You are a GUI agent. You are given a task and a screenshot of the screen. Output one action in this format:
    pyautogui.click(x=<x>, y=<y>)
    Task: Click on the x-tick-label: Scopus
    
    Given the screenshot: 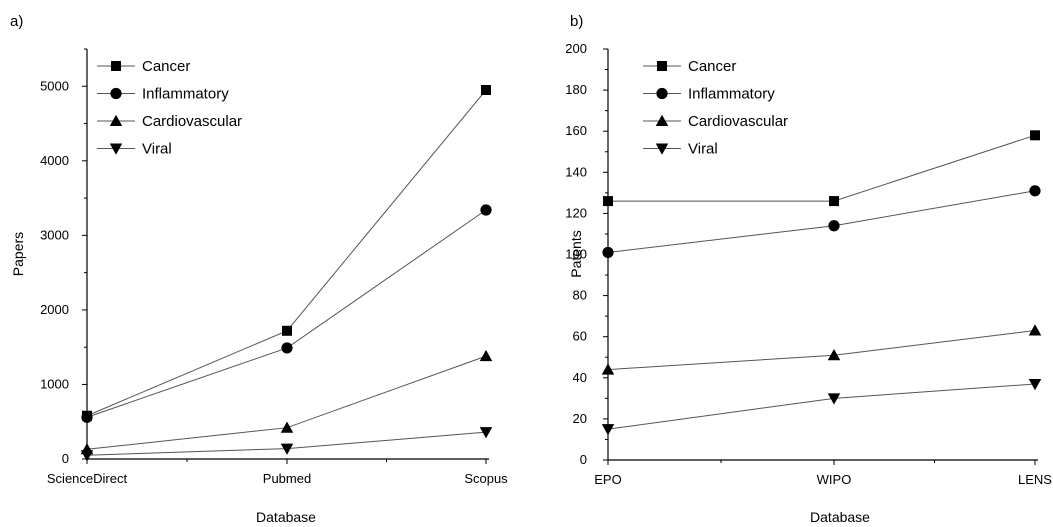 What is the action you would take?
    pyautogui.click(x=486, y=478)
    